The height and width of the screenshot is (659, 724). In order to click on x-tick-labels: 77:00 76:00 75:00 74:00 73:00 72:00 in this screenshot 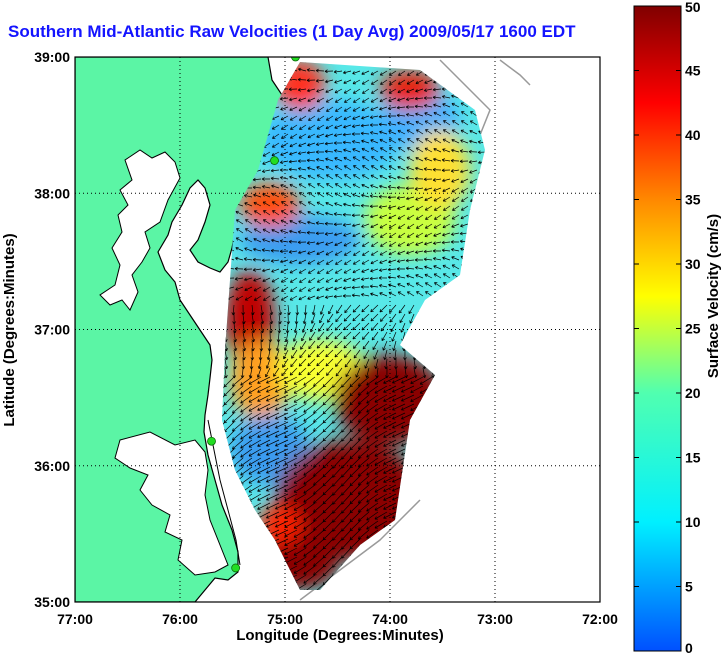, I will do `click(337, 619)`.